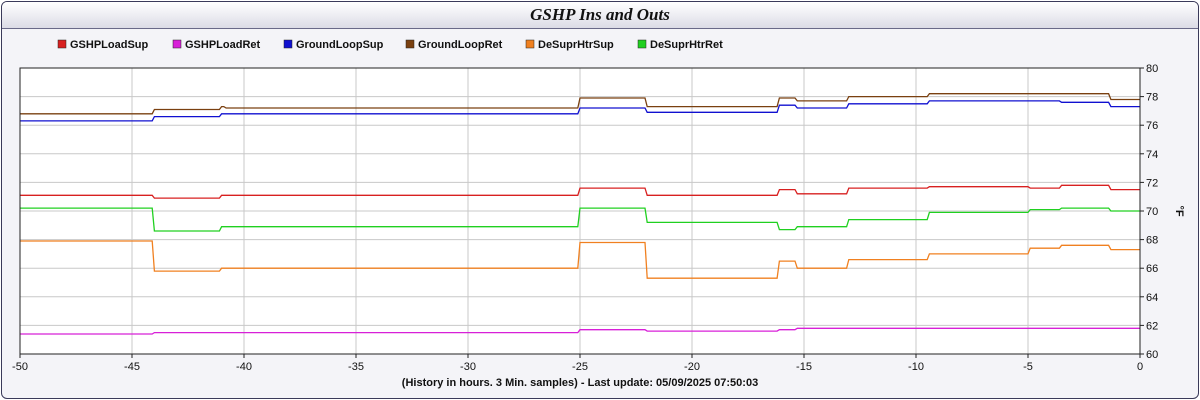  What do you see at coordinates (1152, 269) in the screenshot?
I see `y-tick-label: 66` at bounding box center [1152, 269].